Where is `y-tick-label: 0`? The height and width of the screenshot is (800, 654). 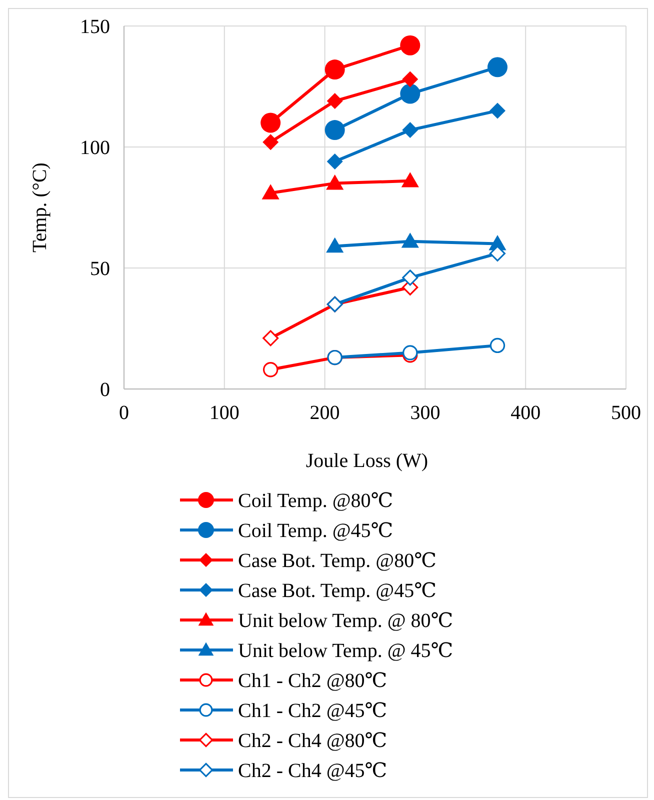 y-tick-label: 0 is located at coordinates (105, 390).